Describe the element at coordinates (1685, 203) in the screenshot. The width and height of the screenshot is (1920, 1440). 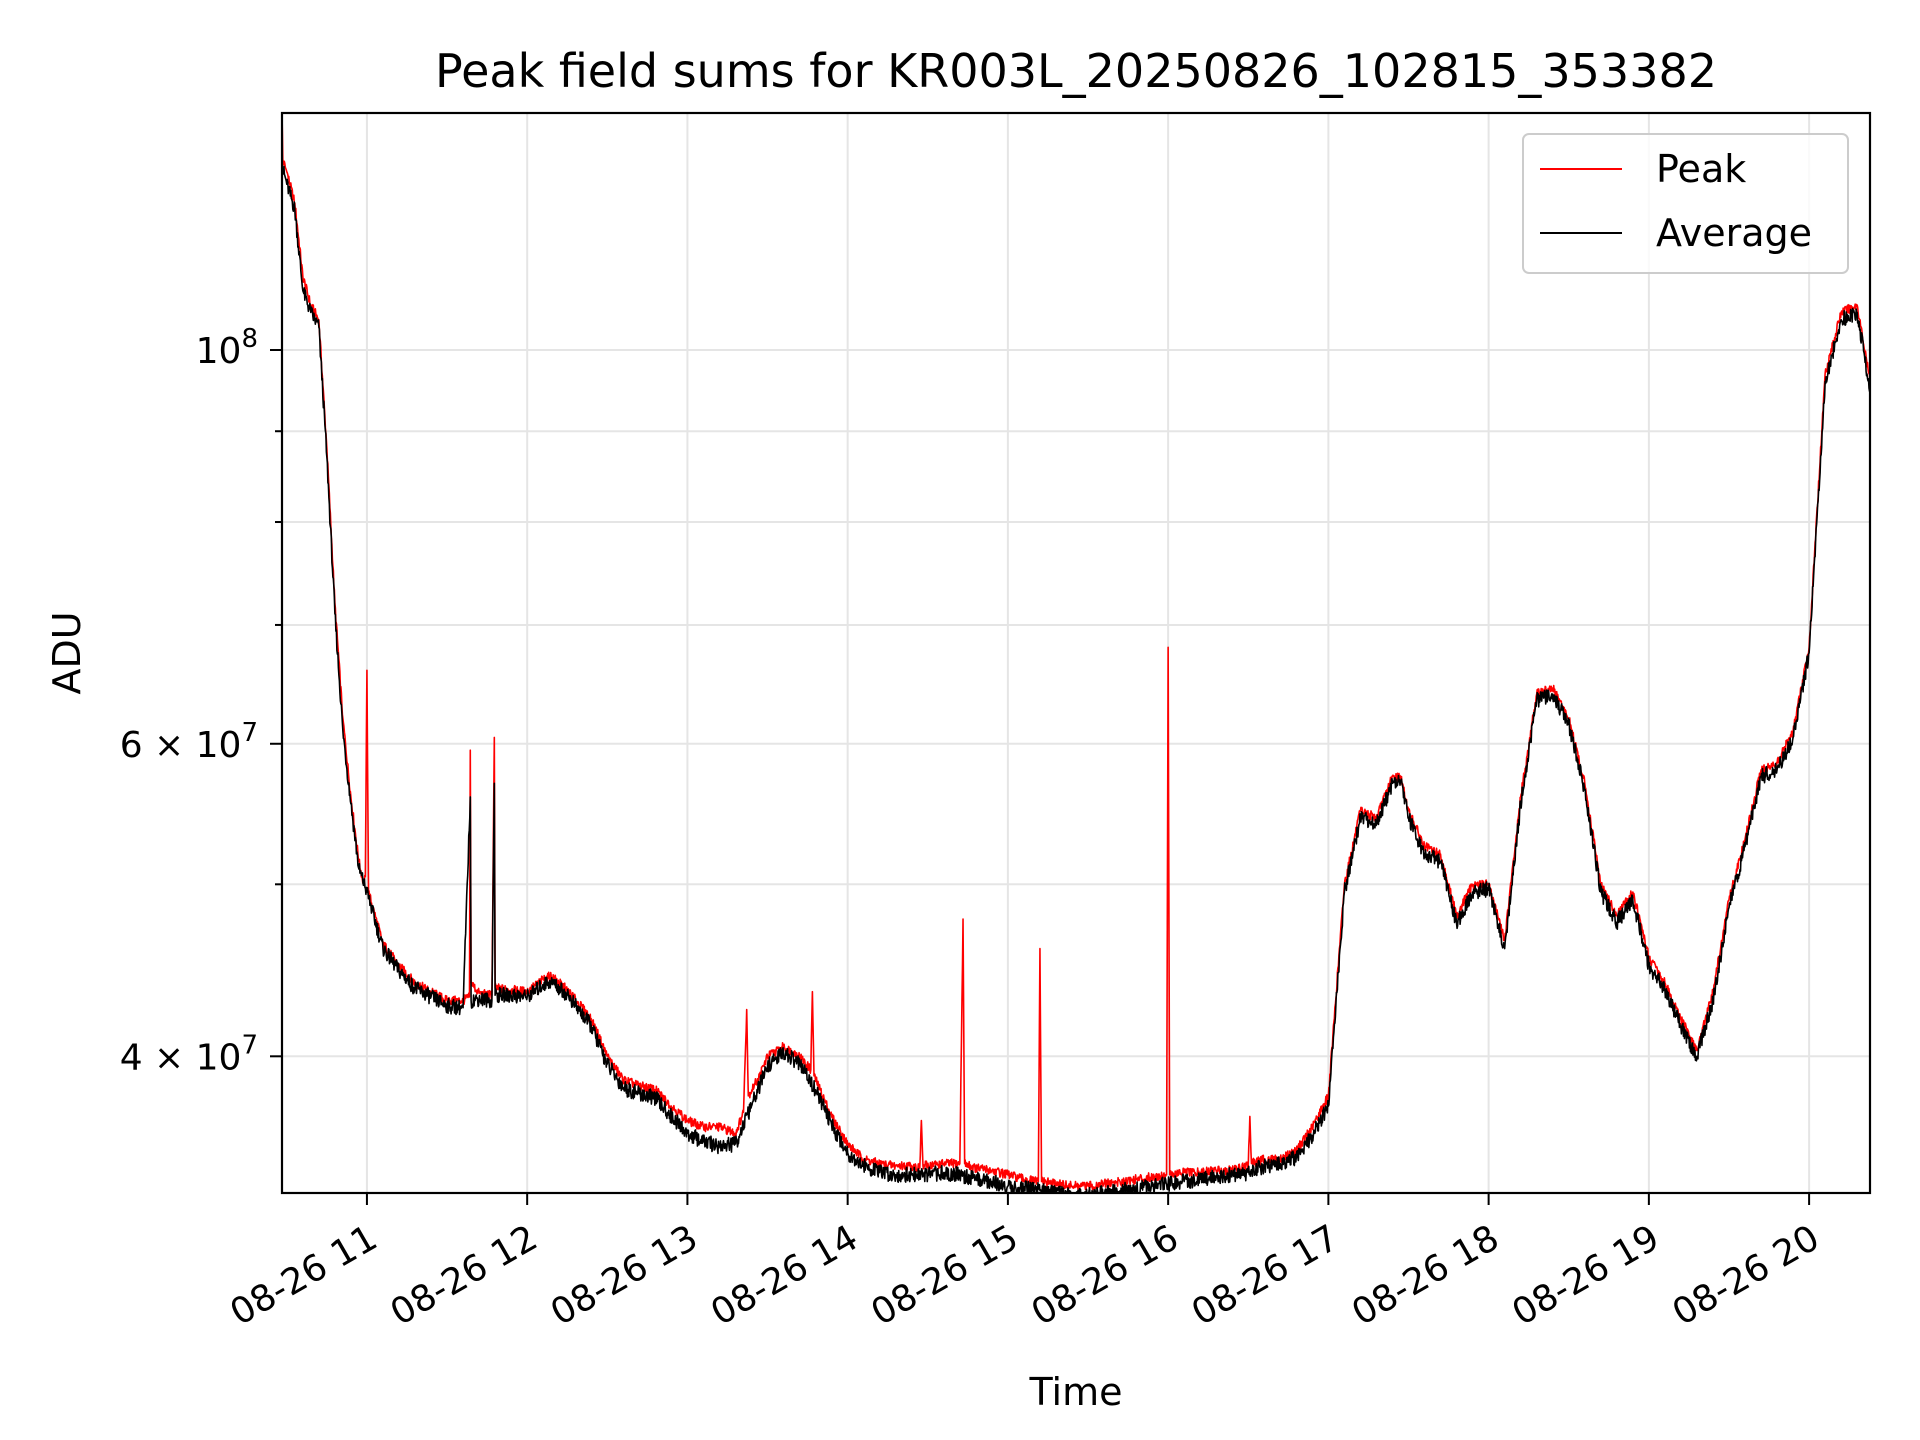
I see `legend: Peak Average` at that location.